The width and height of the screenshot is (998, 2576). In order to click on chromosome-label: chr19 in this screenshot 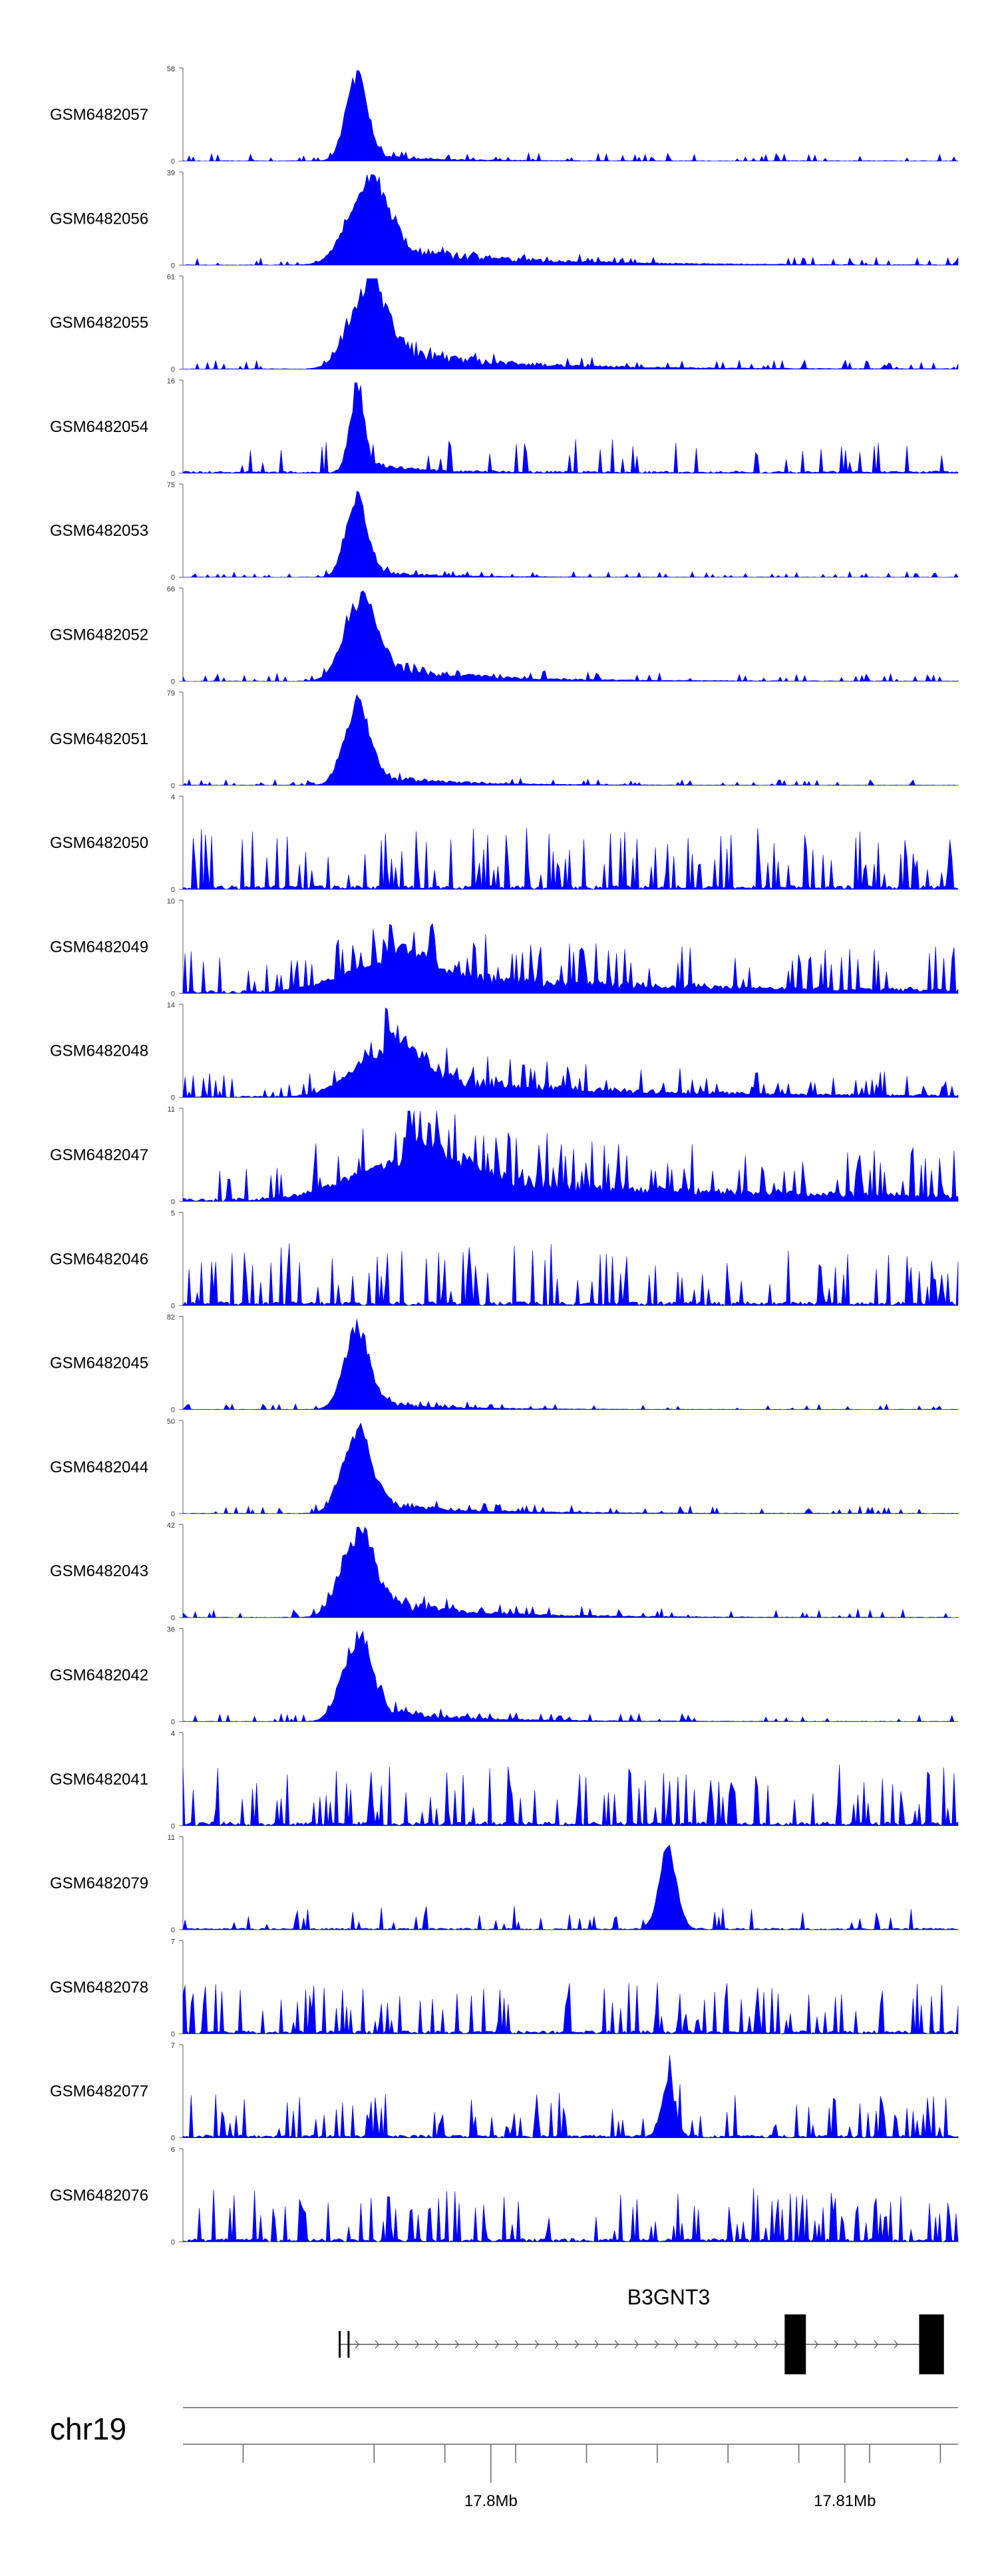, I will do `click(88, 2429)`.